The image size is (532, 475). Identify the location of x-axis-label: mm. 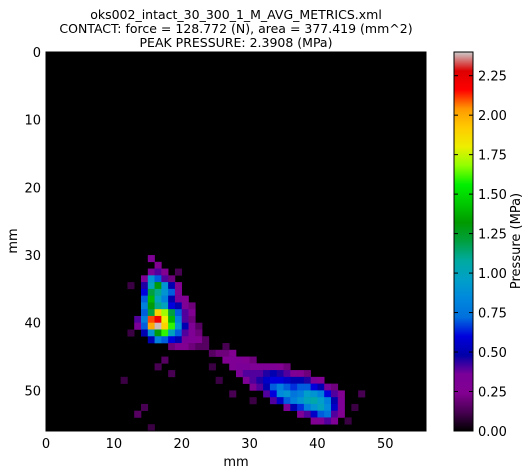
(235, 462).